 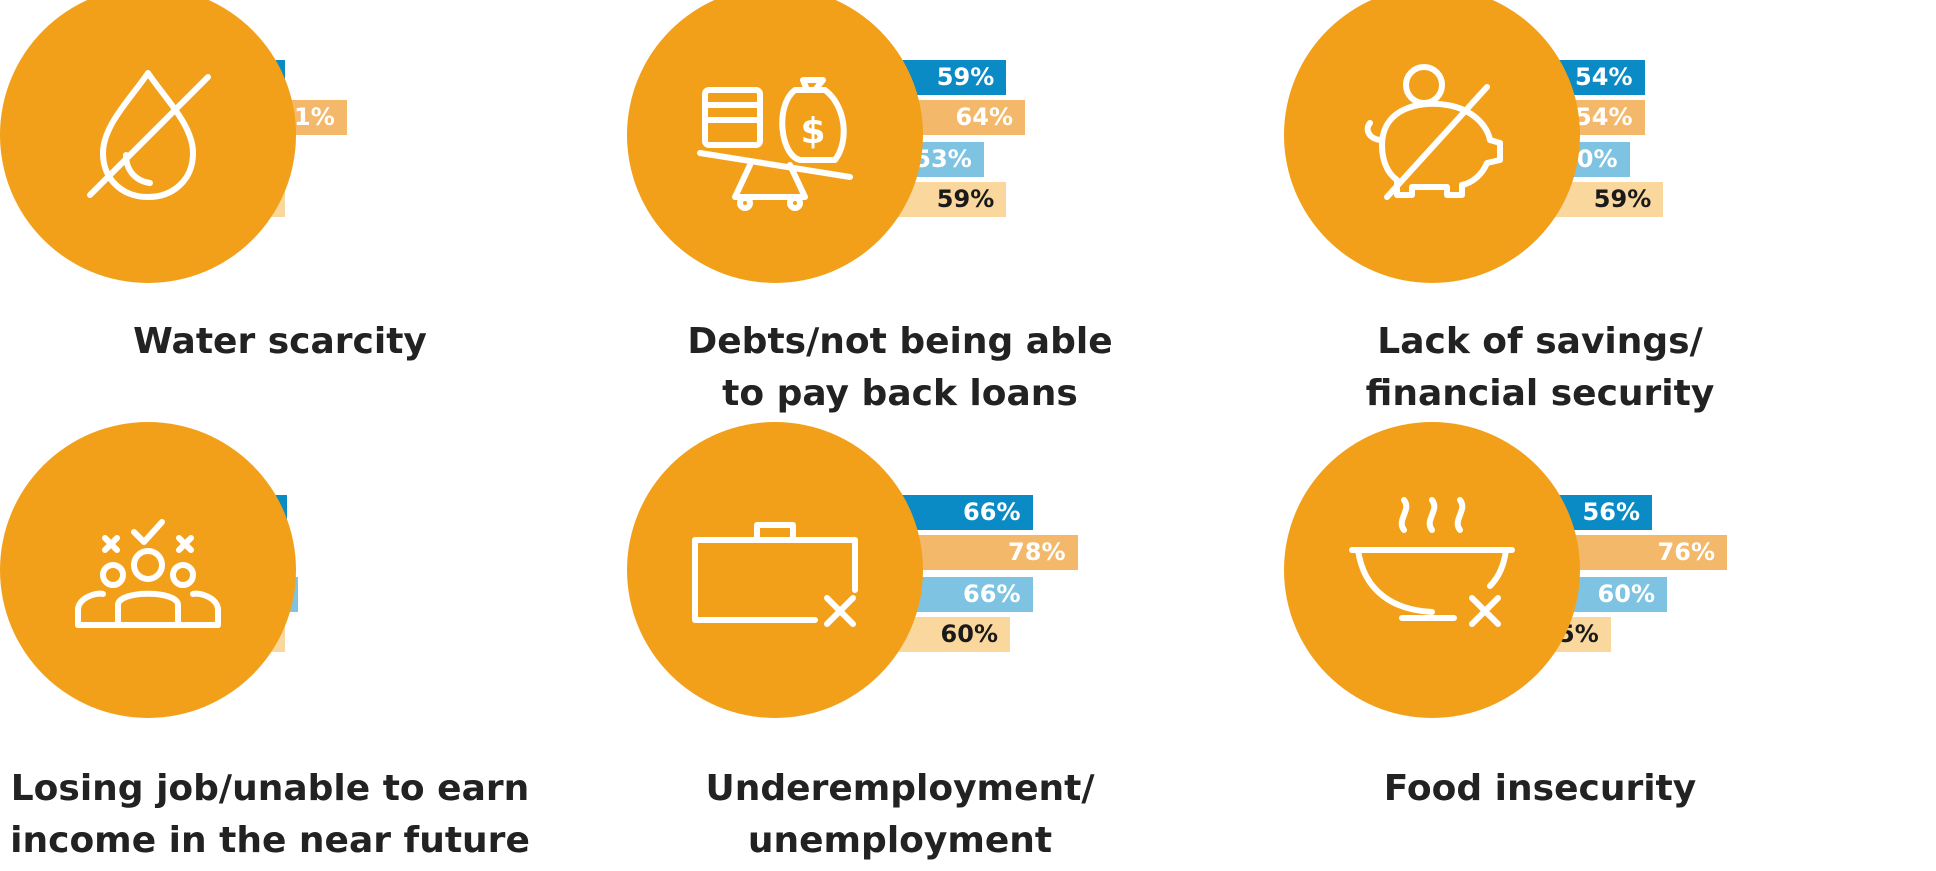 I want to click on chart-title: Lack of savings/financial security, so click(x=1540, y=368).